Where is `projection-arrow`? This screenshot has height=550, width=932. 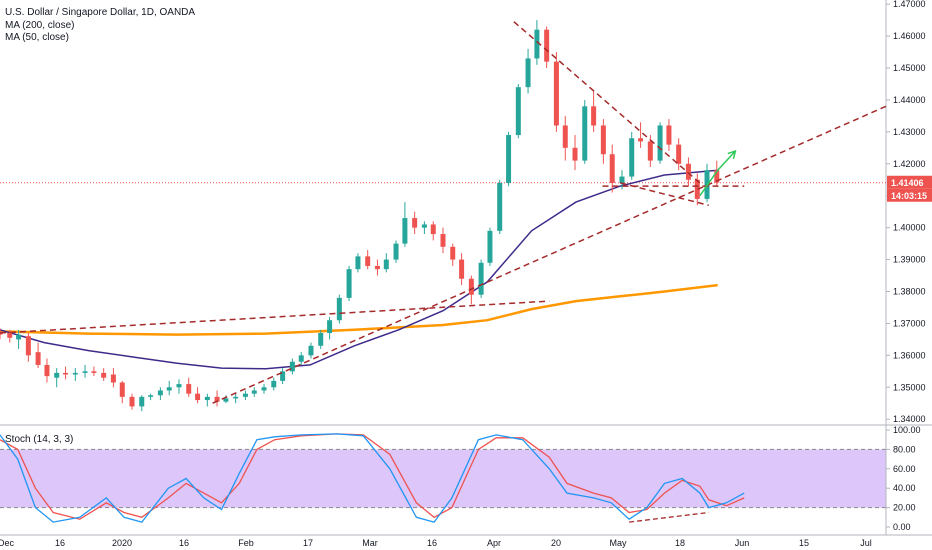
projection-arrow is located at coordinates (717, 173).